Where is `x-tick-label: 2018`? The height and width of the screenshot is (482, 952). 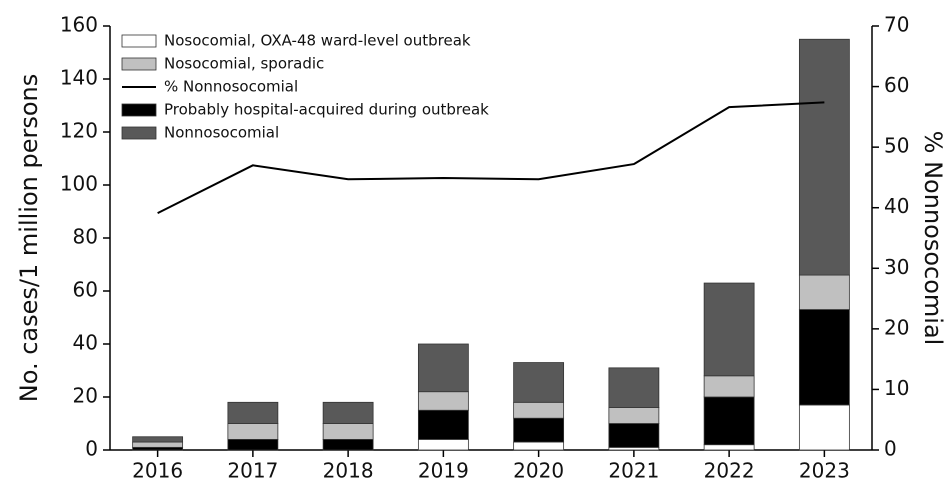 x-tick-label: 2018 is located at coordinates (348, 470).